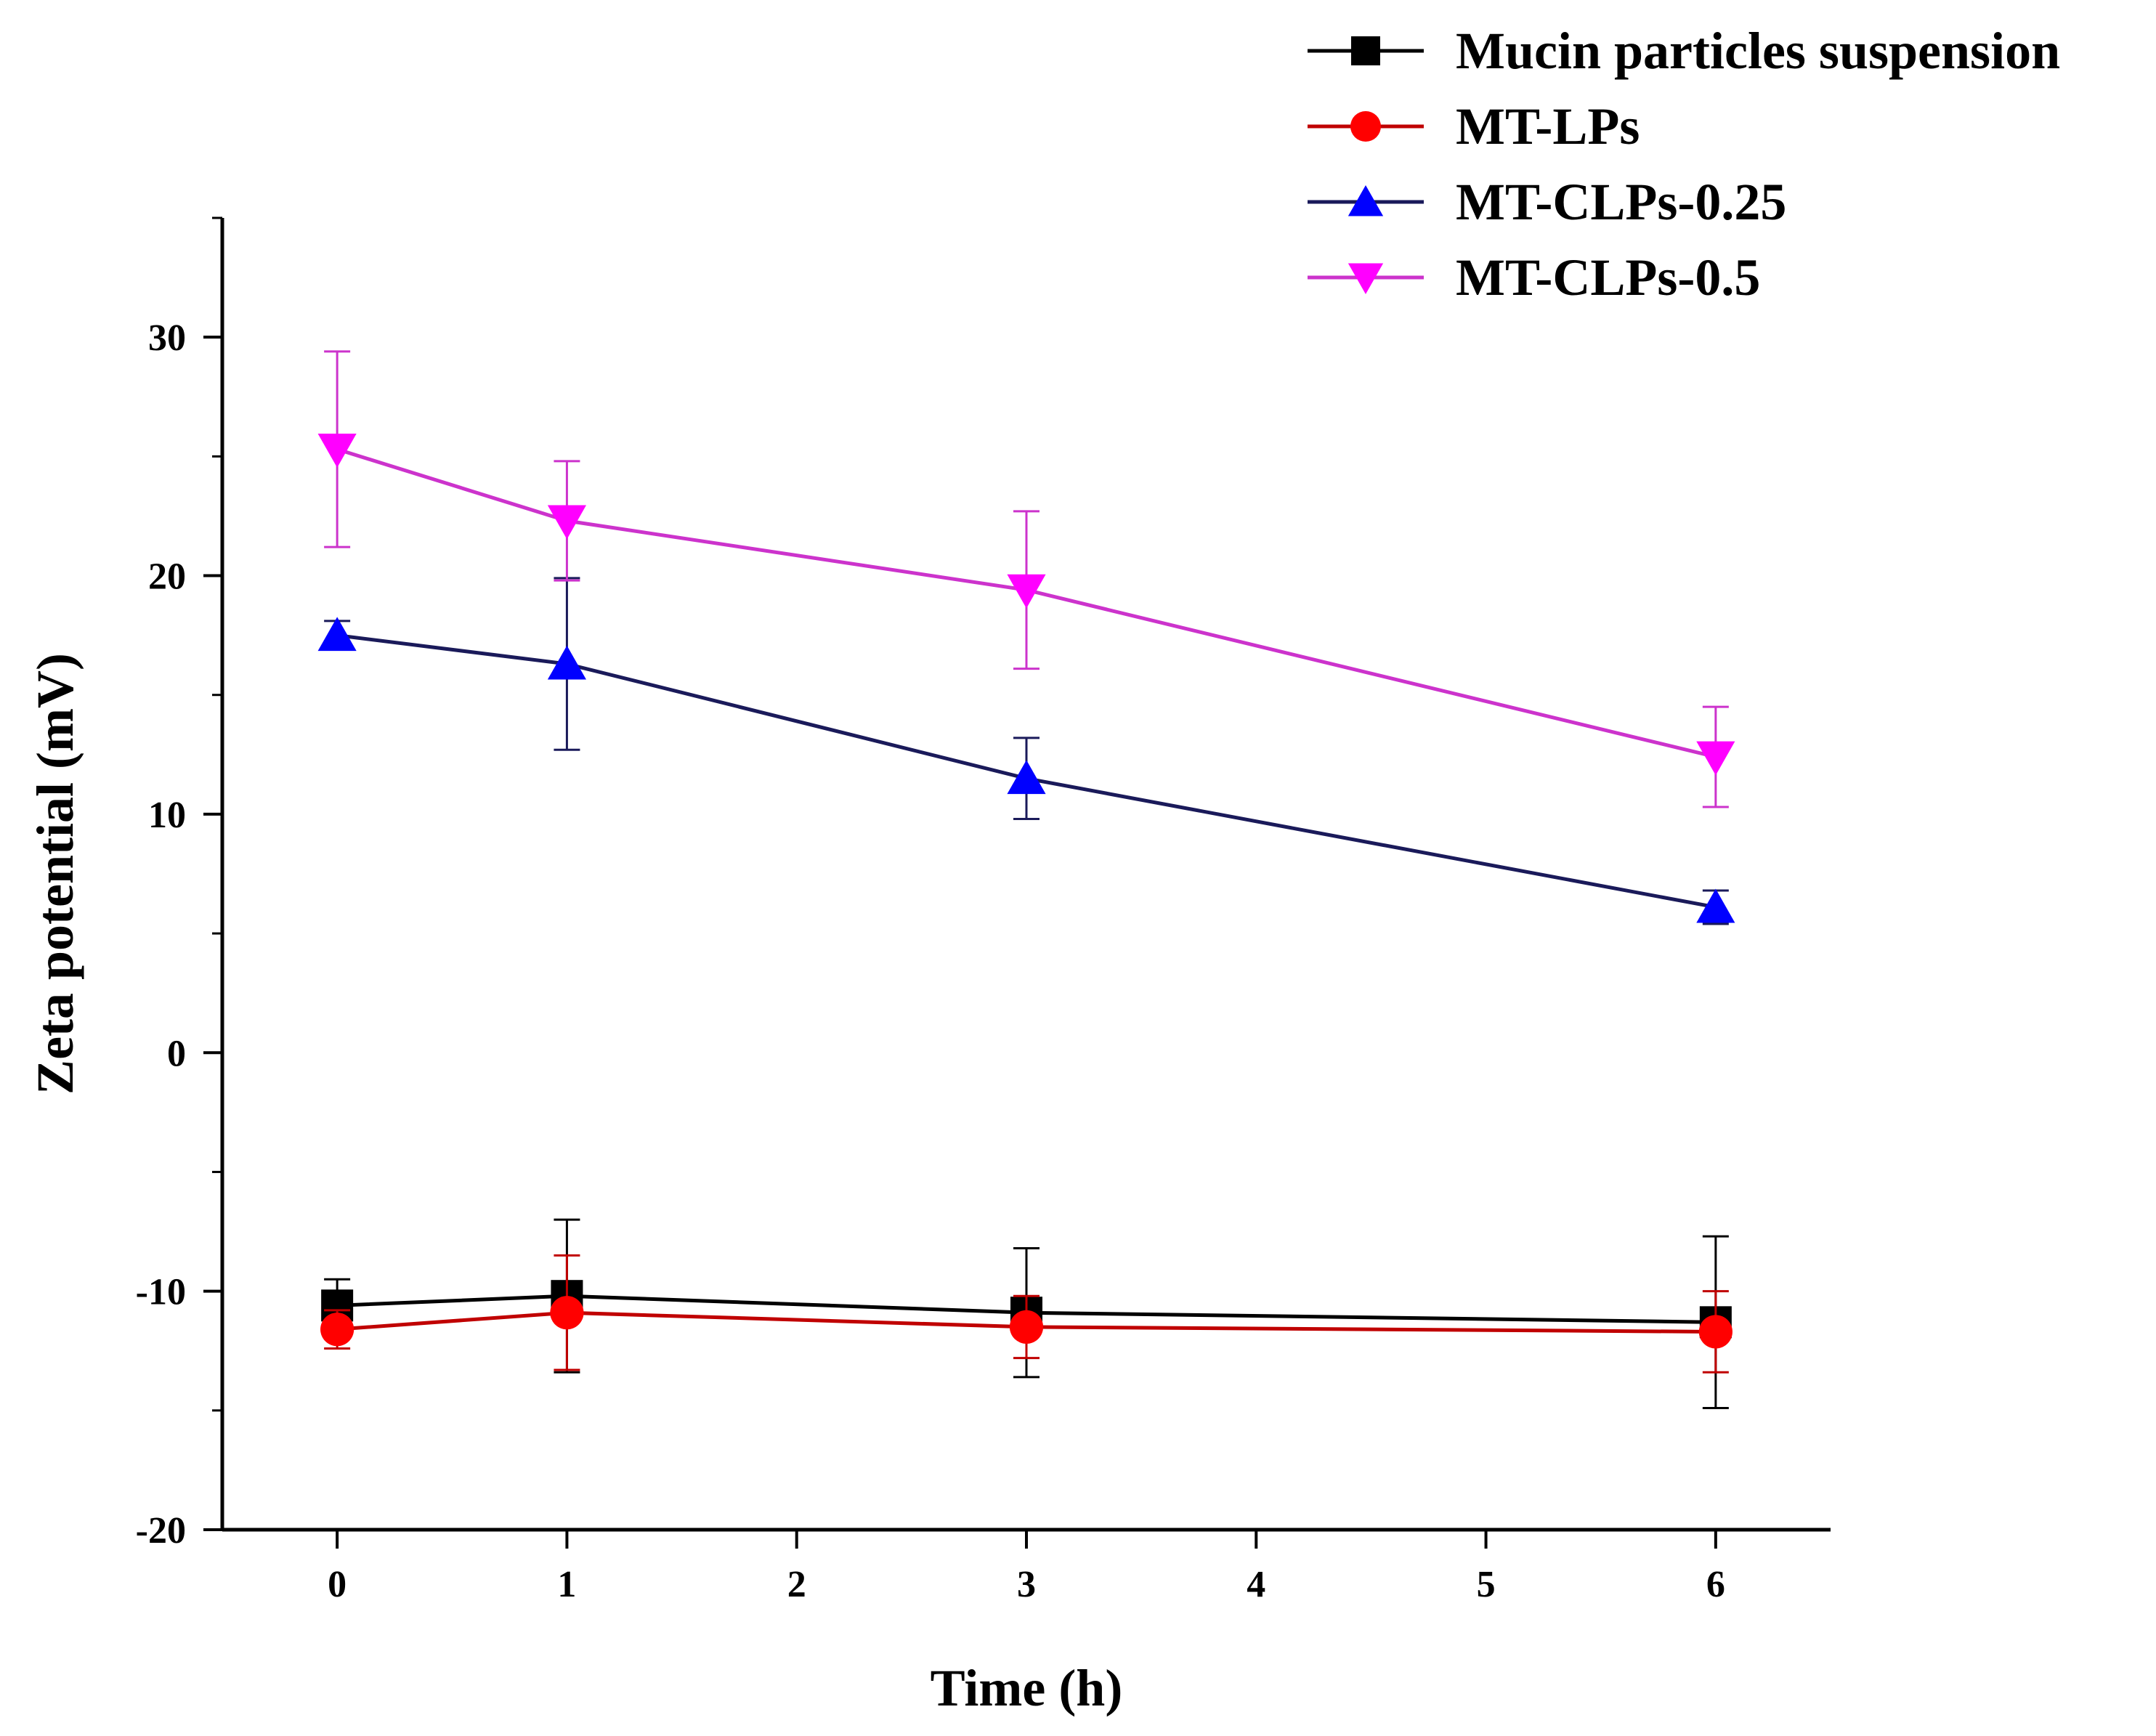  I want to click on y-tick-label: 10, so click(167, 815).